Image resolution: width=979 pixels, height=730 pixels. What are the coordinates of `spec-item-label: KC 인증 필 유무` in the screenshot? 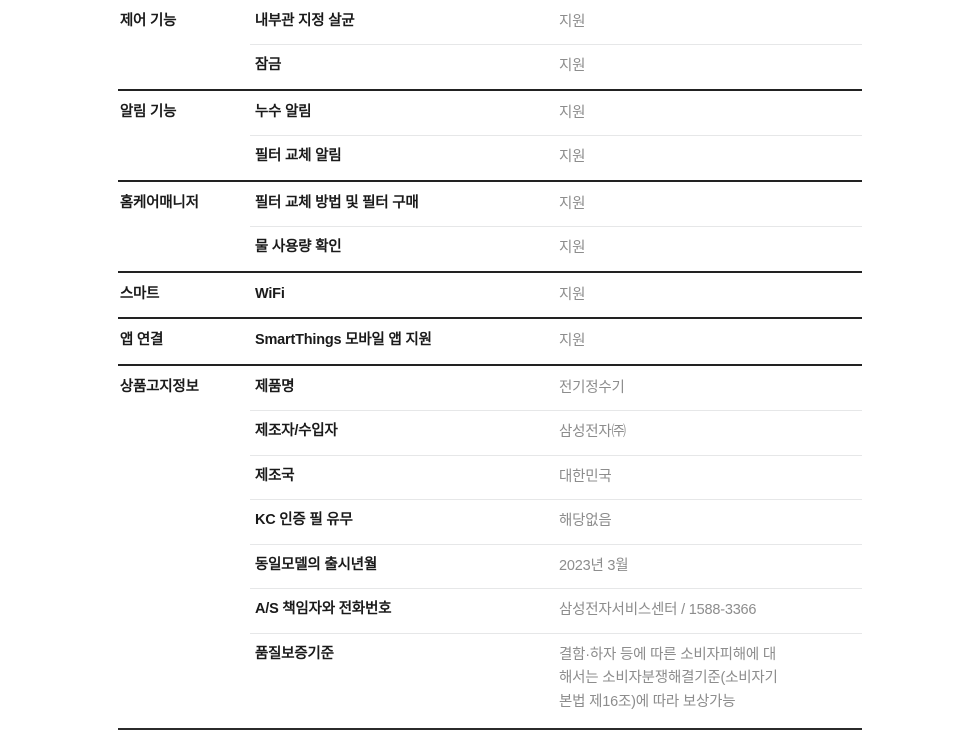 It's located at (304, 520).